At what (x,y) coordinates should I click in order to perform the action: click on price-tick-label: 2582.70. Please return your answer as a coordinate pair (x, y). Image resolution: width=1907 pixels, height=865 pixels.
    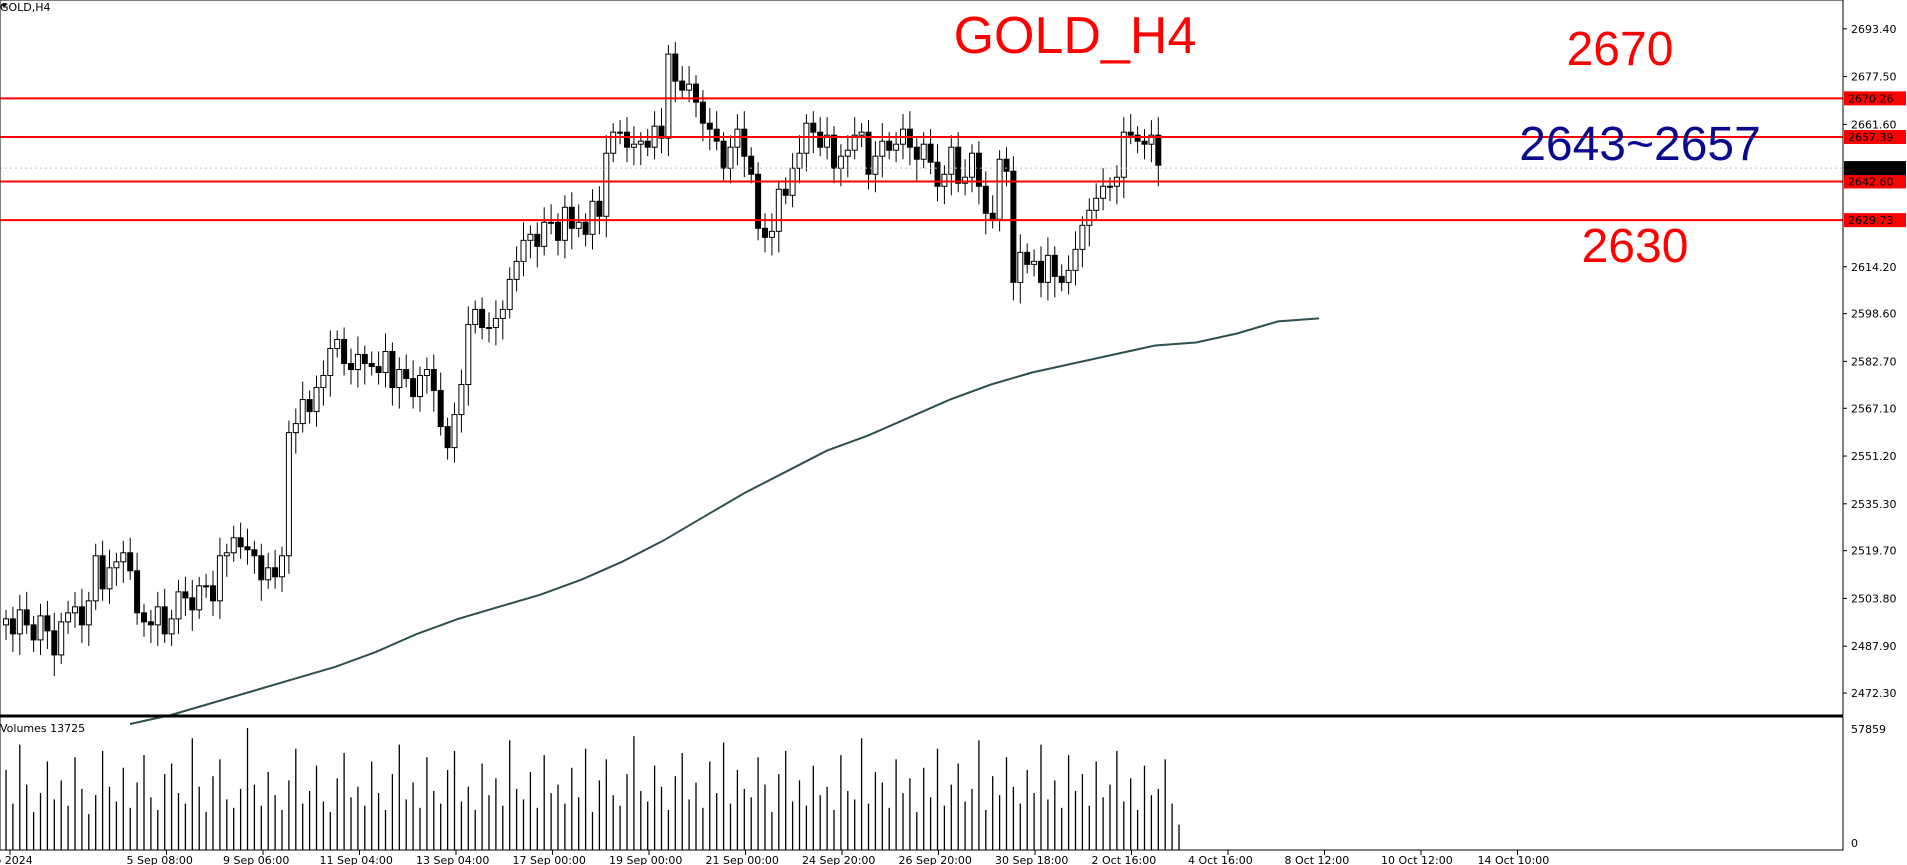
    Looking at the image, I should click on (1874, 361).